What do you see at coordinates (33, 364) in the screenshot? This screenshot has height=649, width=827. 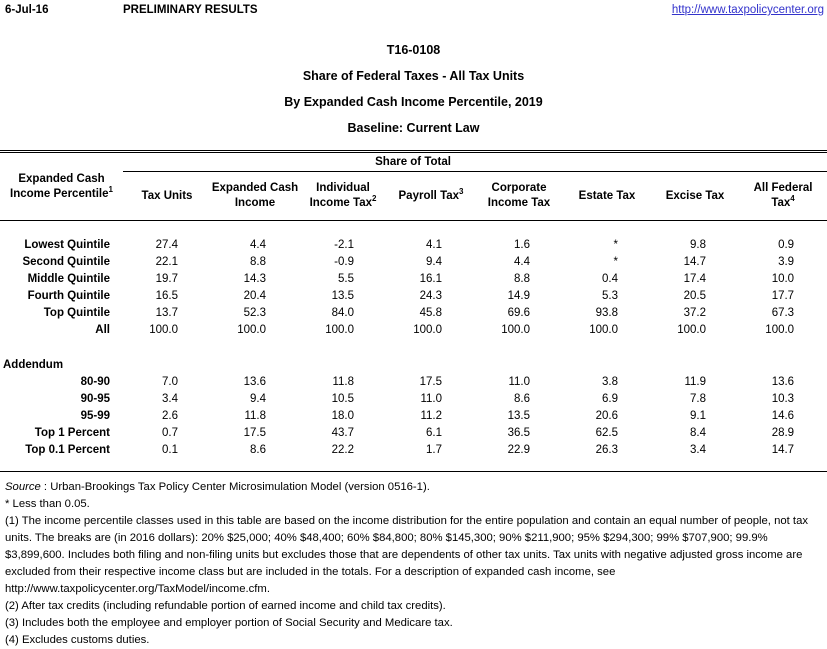 I see `addendum-label: Addendum` at bounding box center [33, 364].